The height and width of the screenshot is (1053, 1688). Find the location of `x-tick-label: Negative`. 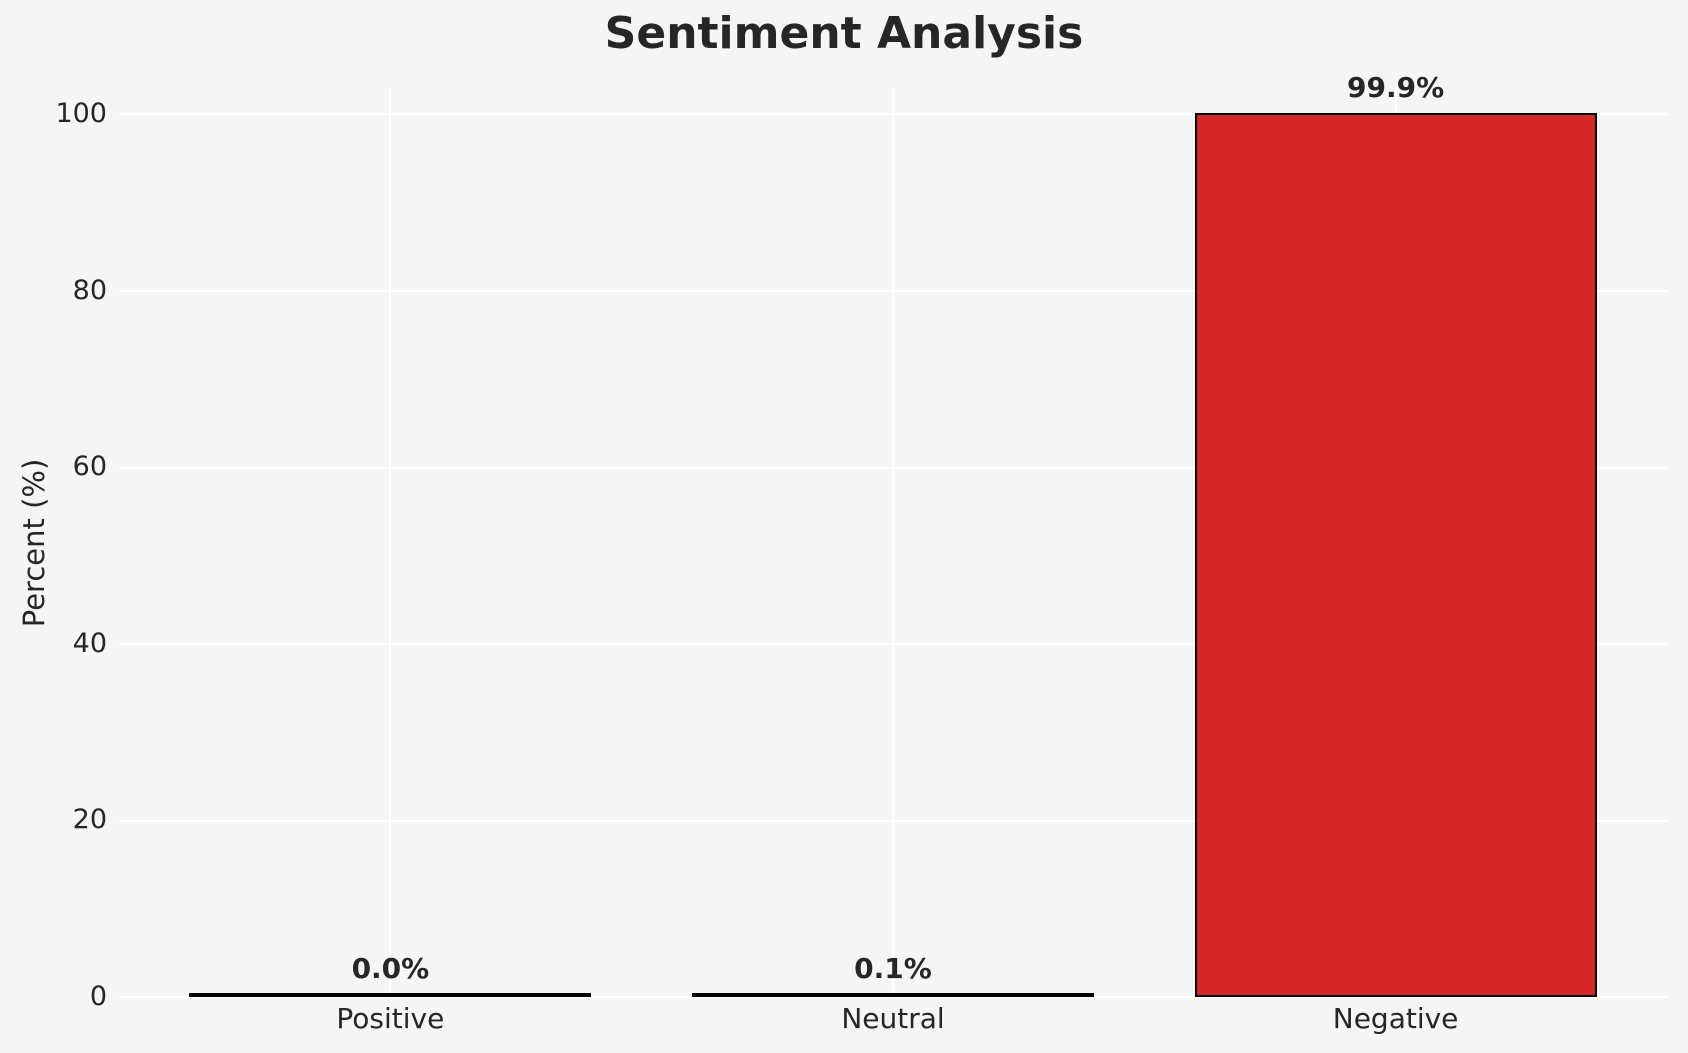

x-tick-label: Negative is located at coordinates (1395, 1018).